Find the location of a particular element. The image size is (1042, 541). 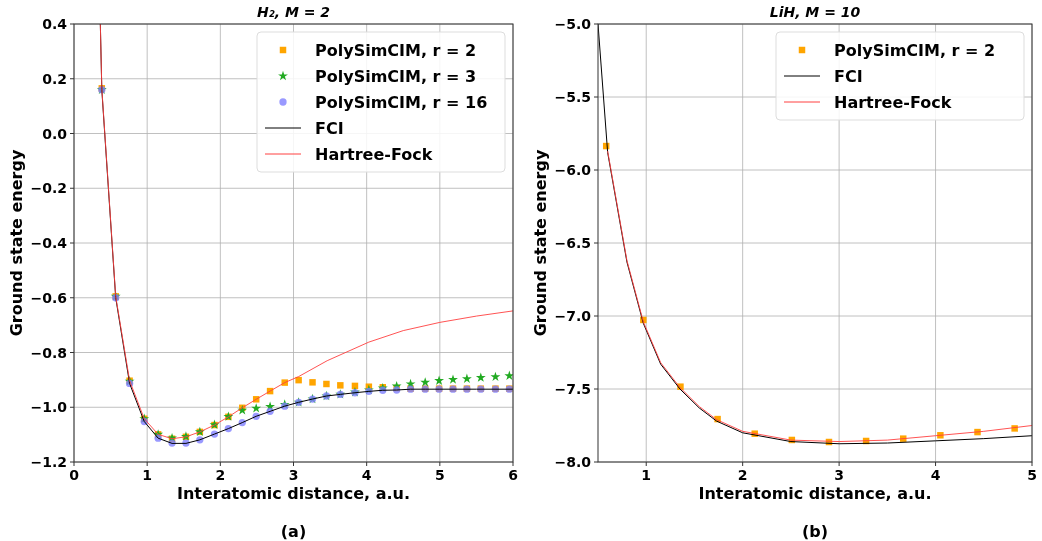

y-tick-label: −0.4 is located at coordinates (49, 243).